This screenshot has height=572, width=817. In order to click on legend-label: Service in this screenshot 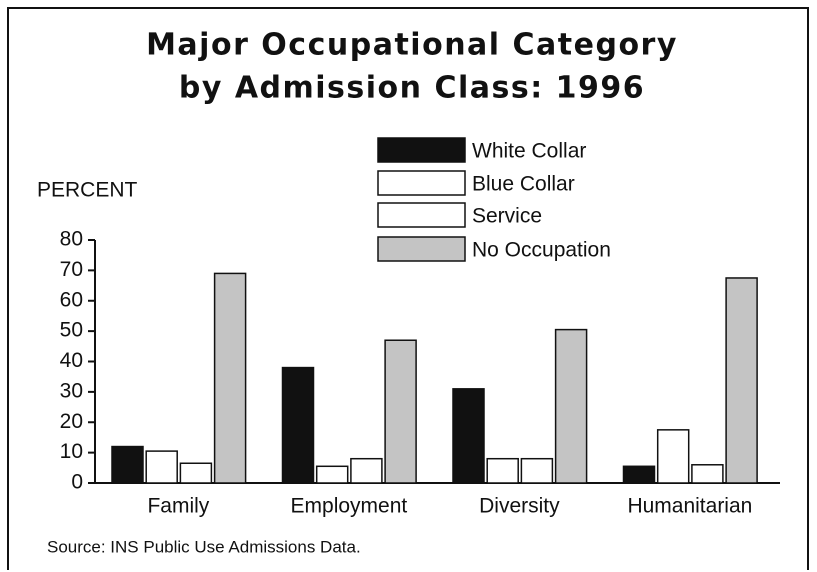, I will do `click(507, 216)`.